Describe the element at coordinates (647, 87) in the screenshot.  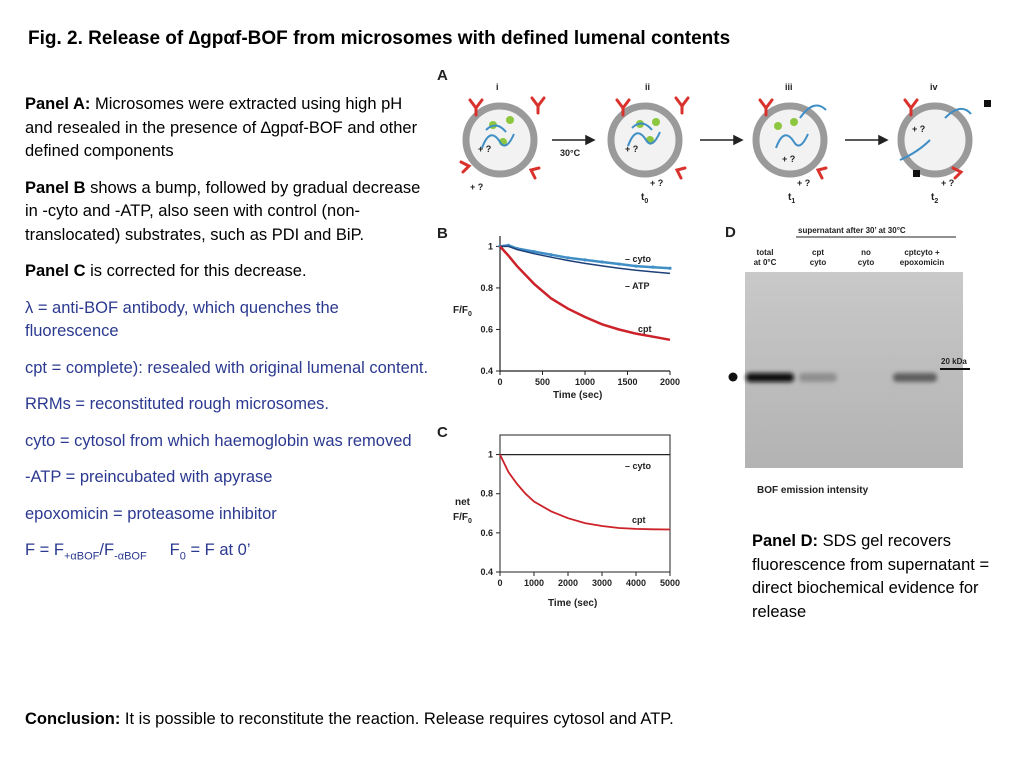
I see `stage-label: ii` at that location.